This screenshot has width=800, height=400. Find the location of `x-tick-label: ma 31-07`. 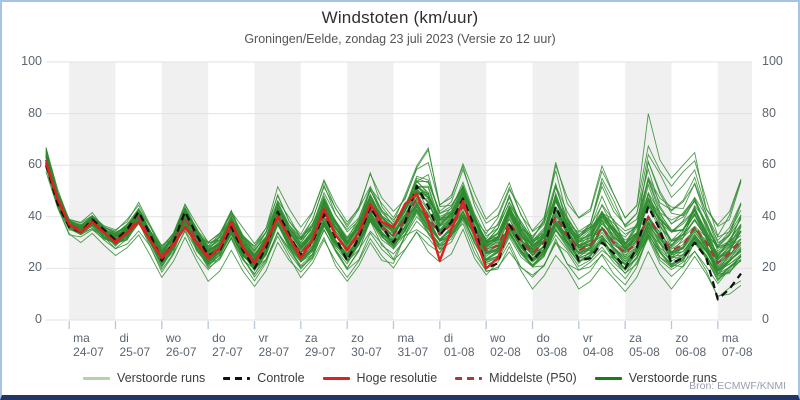

x-tick-label: ma 31-07 is located at coordinates (413, 345).